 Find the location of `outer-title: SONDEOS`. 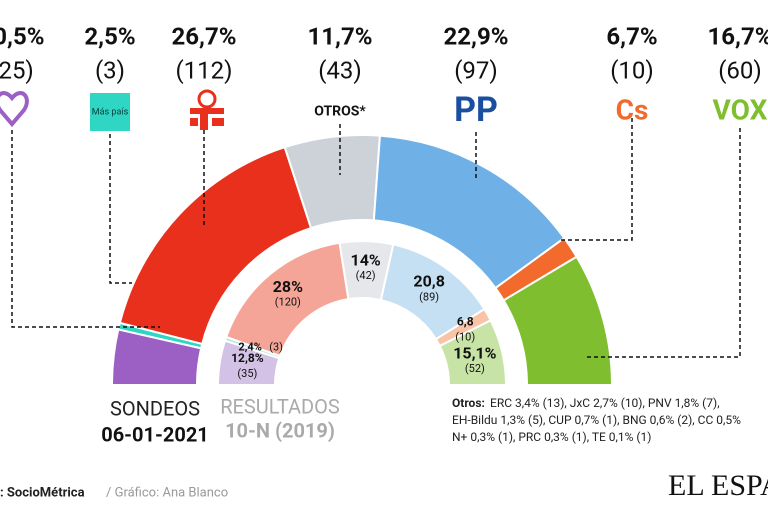

outer-title: SONDEOS is located at coordinates (155, 408).